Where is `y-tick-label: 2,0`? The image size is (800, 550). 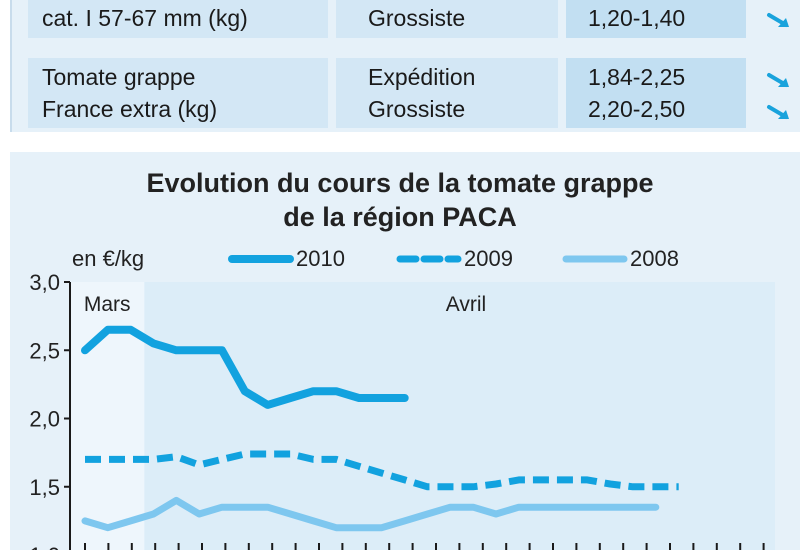 y-tick-label: 2,0 is located at coordinates (44, 419).